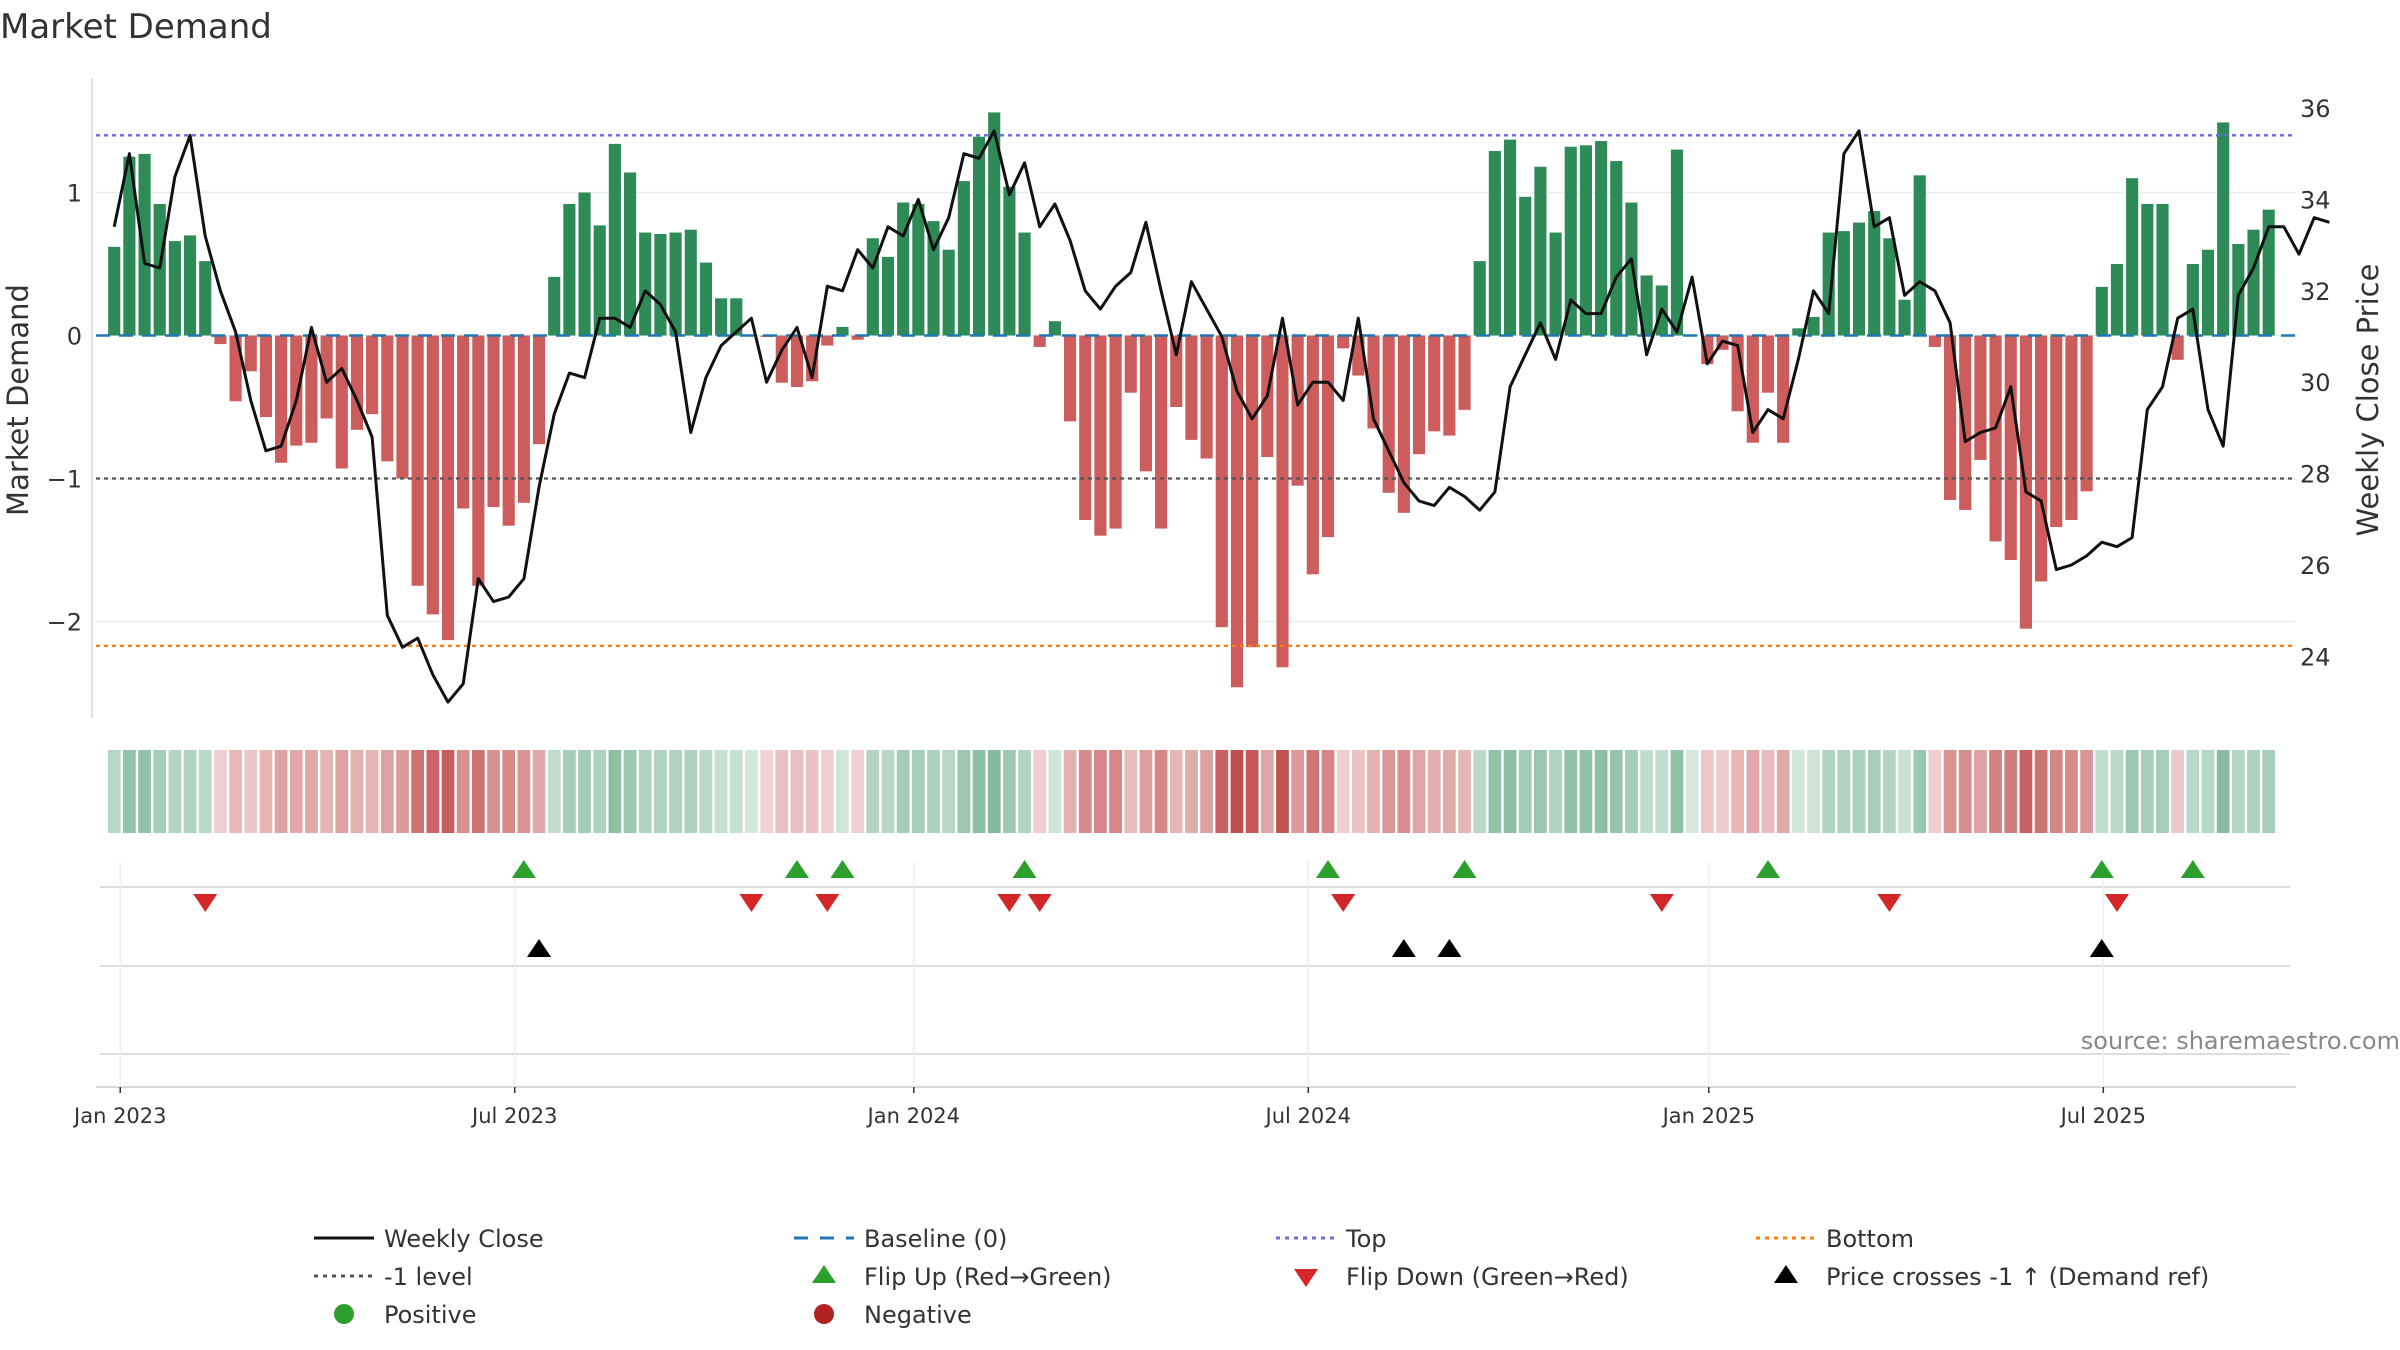  What do you see at coordinates (2017, 1277) in the screenshot?
I see `legend-label: Price crosses -1 ↑ (Demand ref)` at bounding box center [2017, 1277].